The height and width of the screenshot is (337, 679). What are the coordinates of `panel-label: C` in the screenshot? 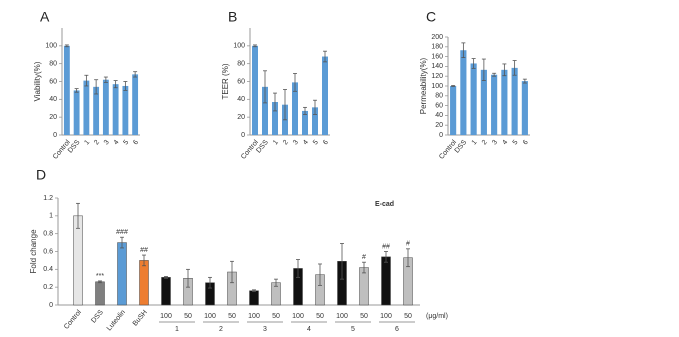 It's located at (431, 17).